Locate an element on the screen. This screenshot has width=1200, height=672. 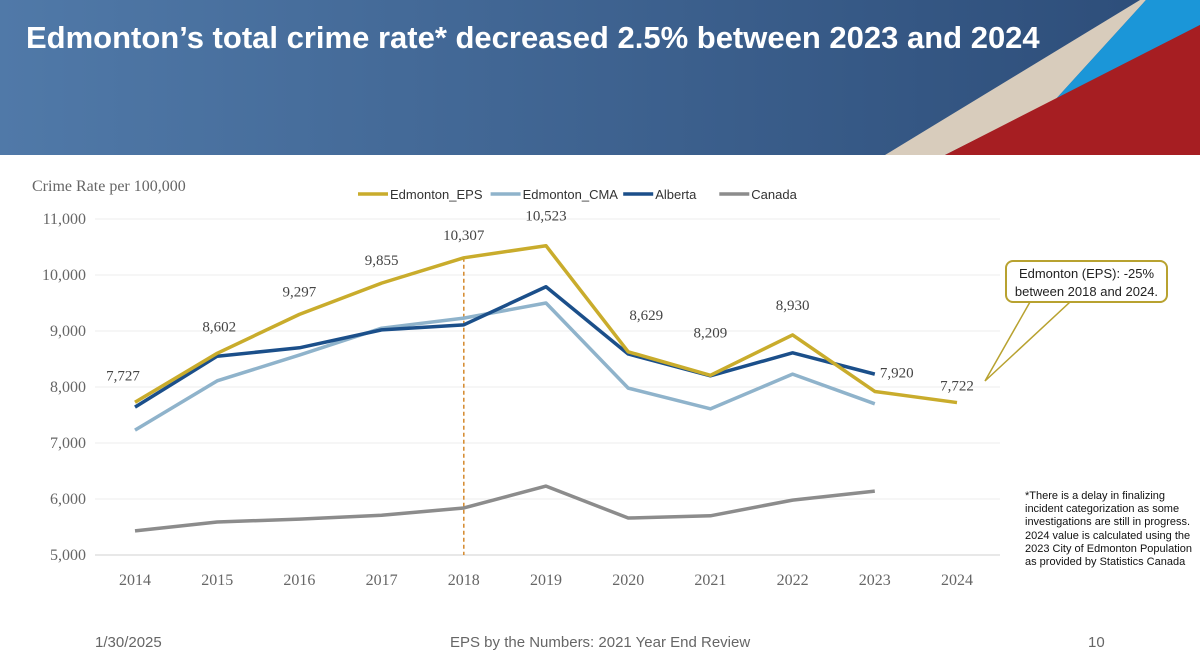
series-line-canada is located at coordinates (504, 508).